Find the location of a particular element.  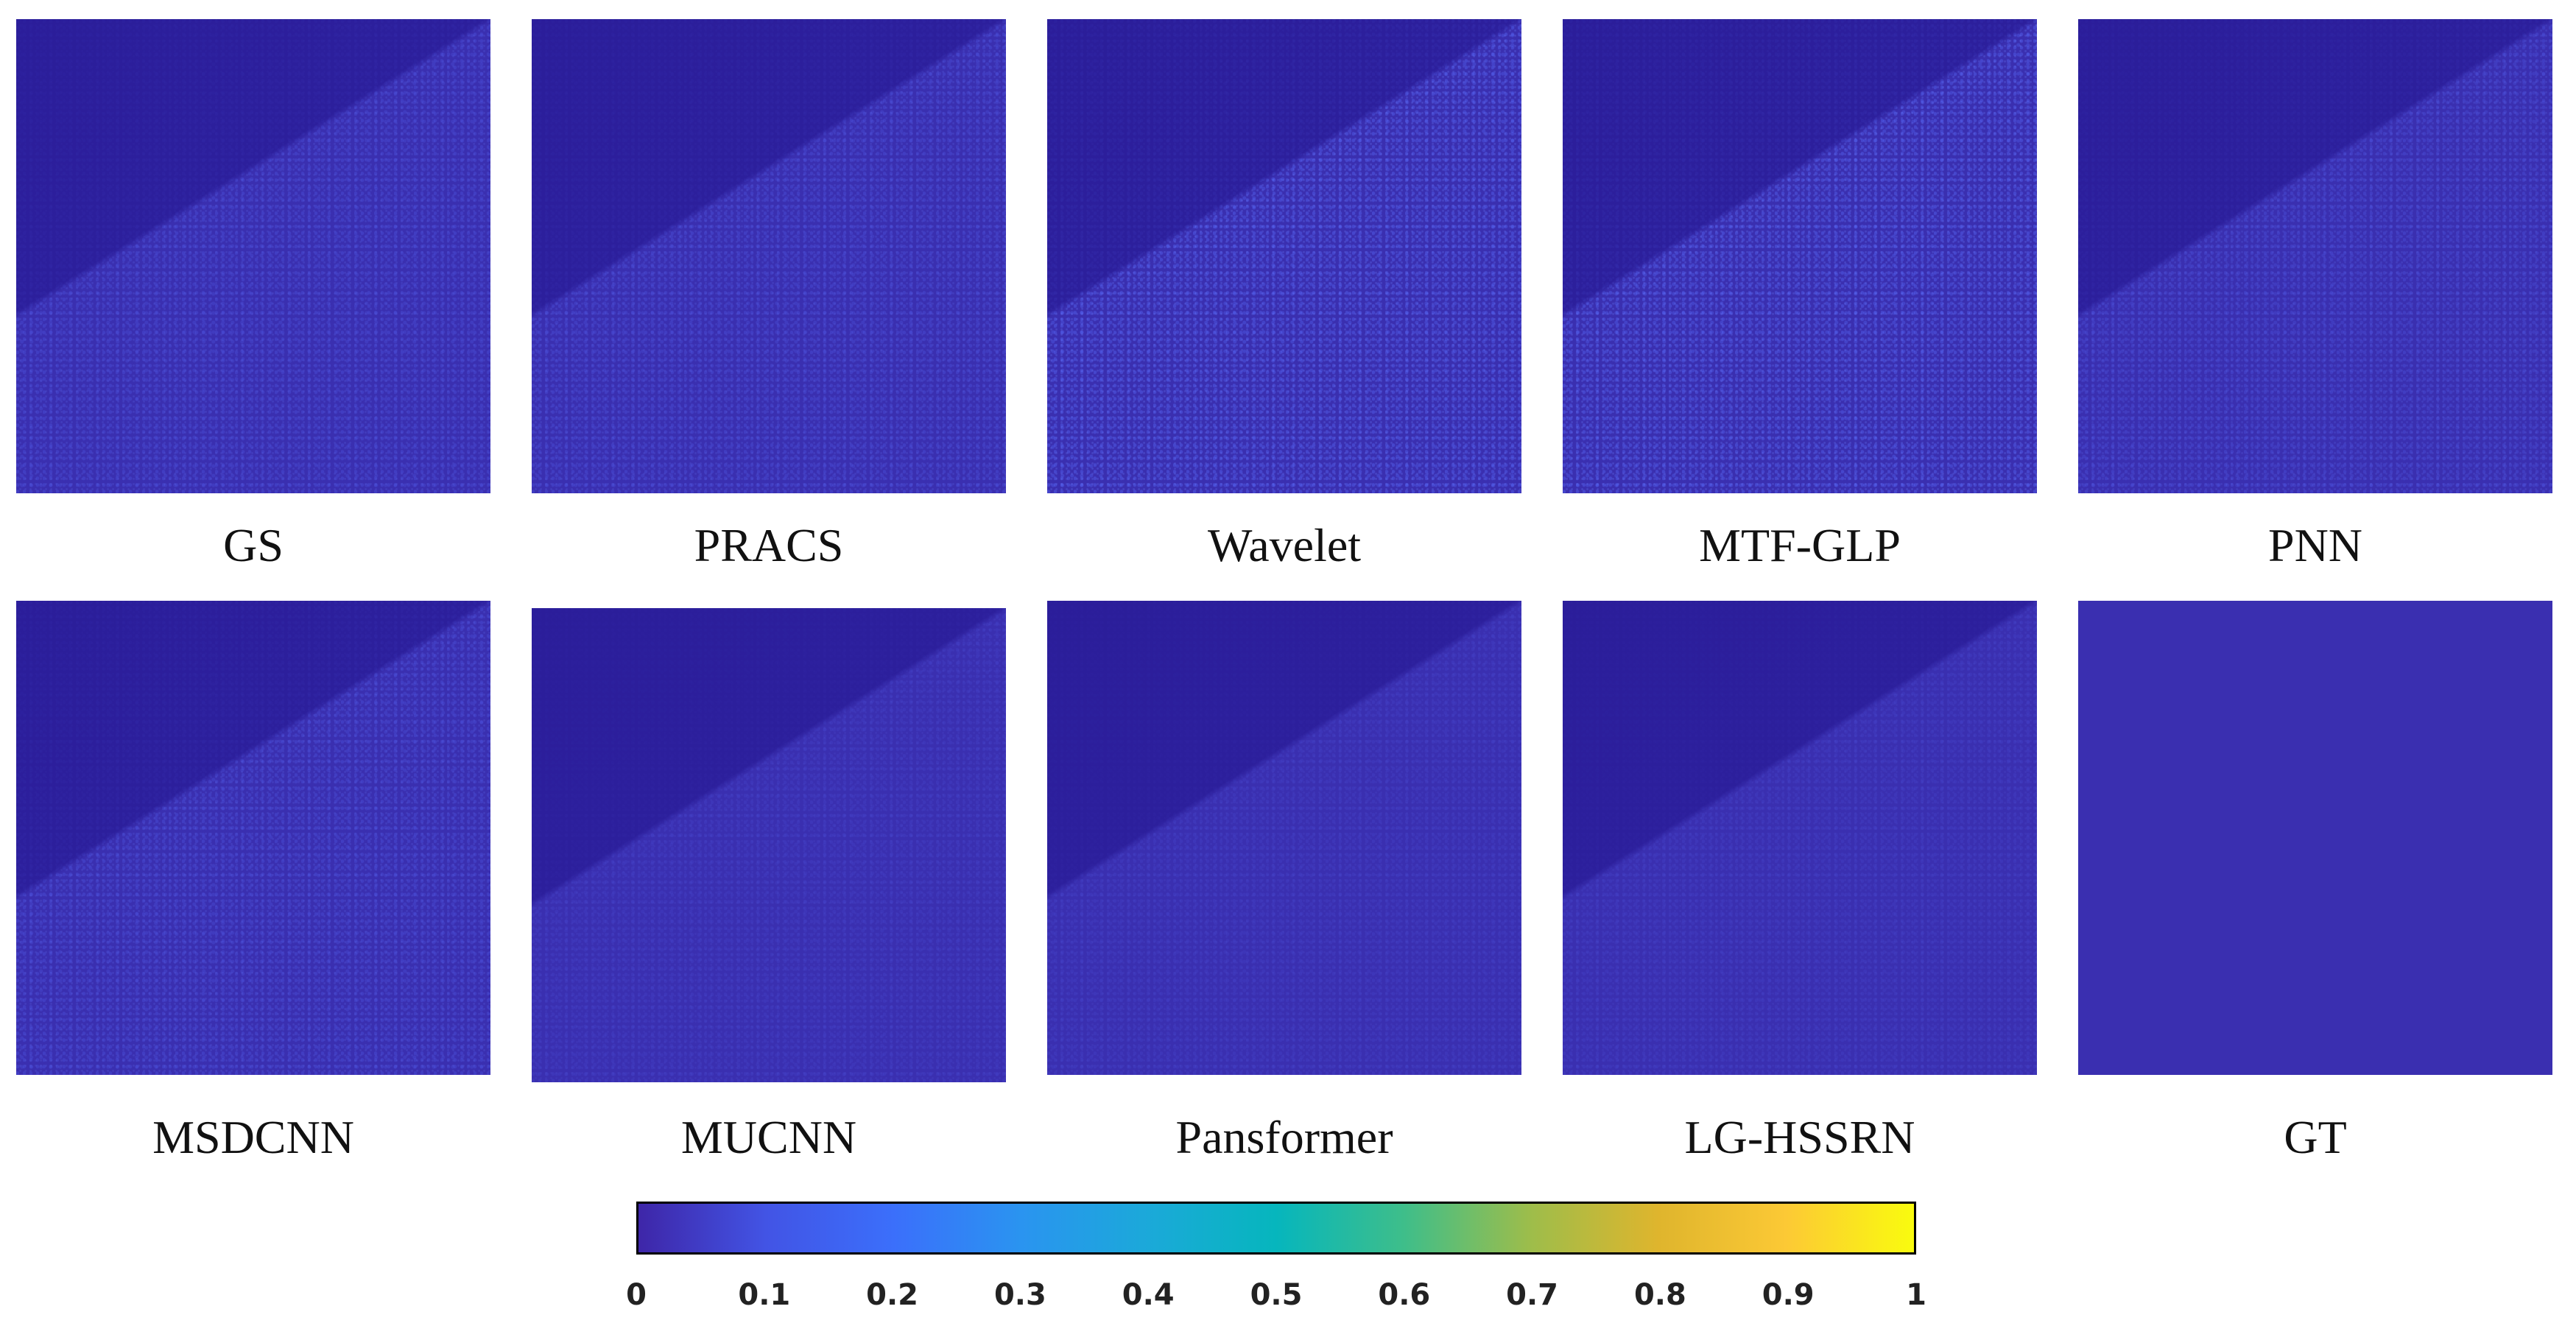

error-map-mtf-glp is located at coordinates (1800, 256).